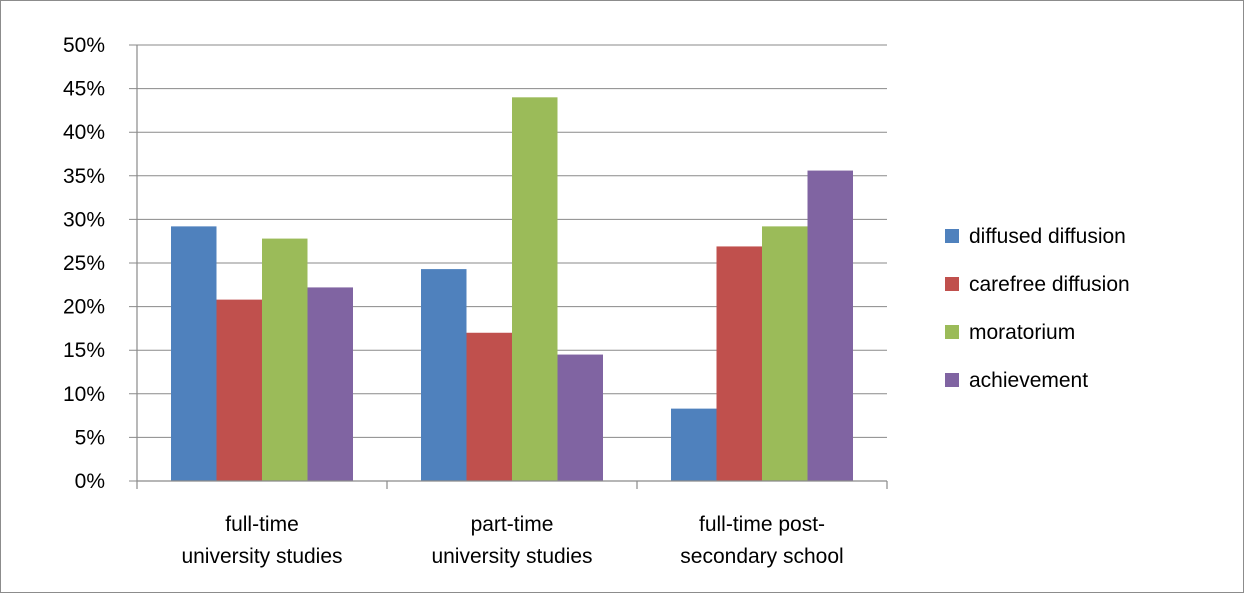 The image size is (1244, 594). What do you see at coordinates (84, 350) in the screenshot?
I see `y-tick-label: 15%` at bounding box center [84, 350].